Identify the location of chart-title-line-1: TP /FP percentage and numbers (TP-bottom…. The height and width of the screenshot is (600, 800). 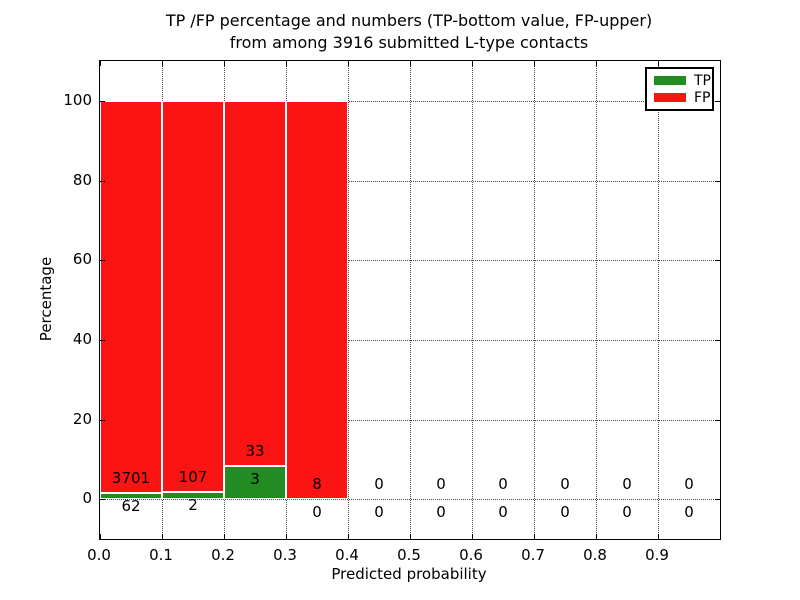
(409, 20).